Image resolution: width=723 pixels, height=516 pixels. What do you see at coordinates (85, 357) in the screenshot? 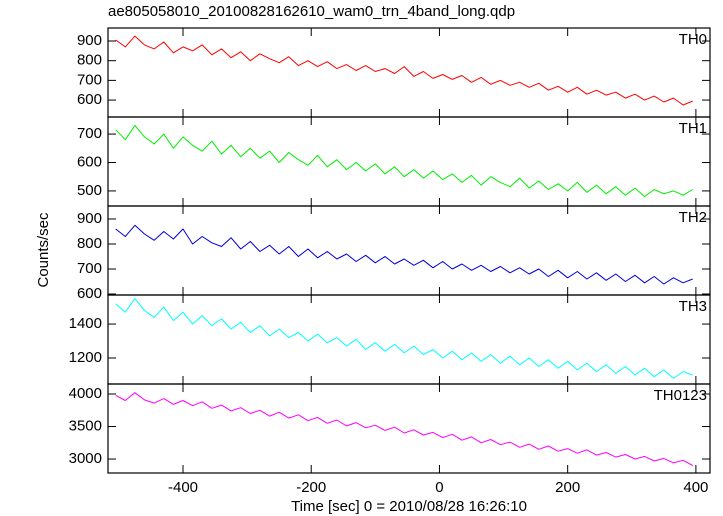
I see `y-tick-label: 1200` at bounding box center [85, 357].